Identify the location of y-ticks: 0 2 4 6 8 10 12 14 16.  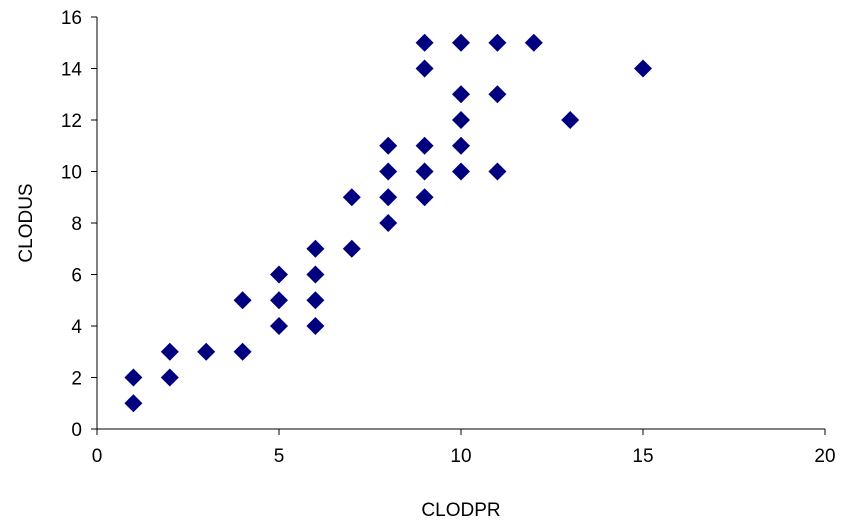
(79, 224).